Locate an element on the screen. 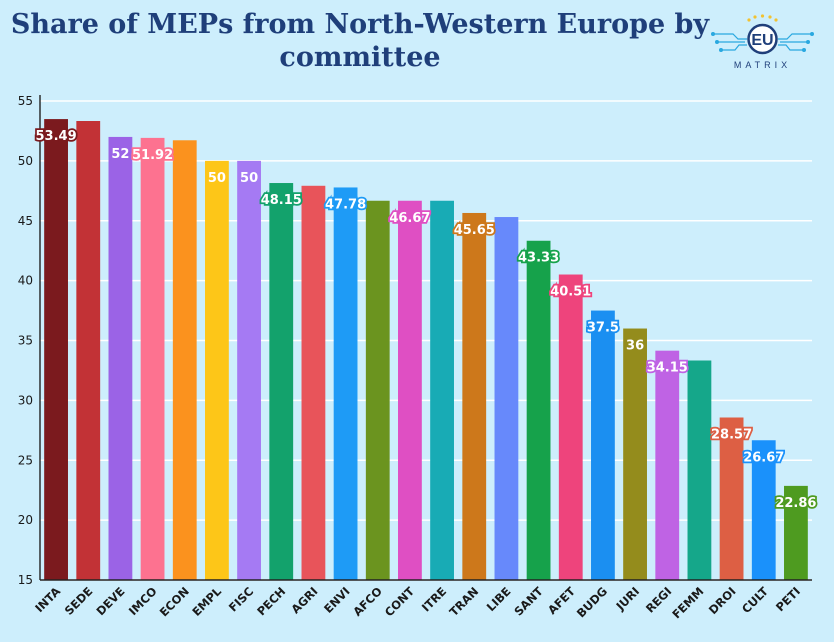  bar-envi is located at coordinates (345, 383).